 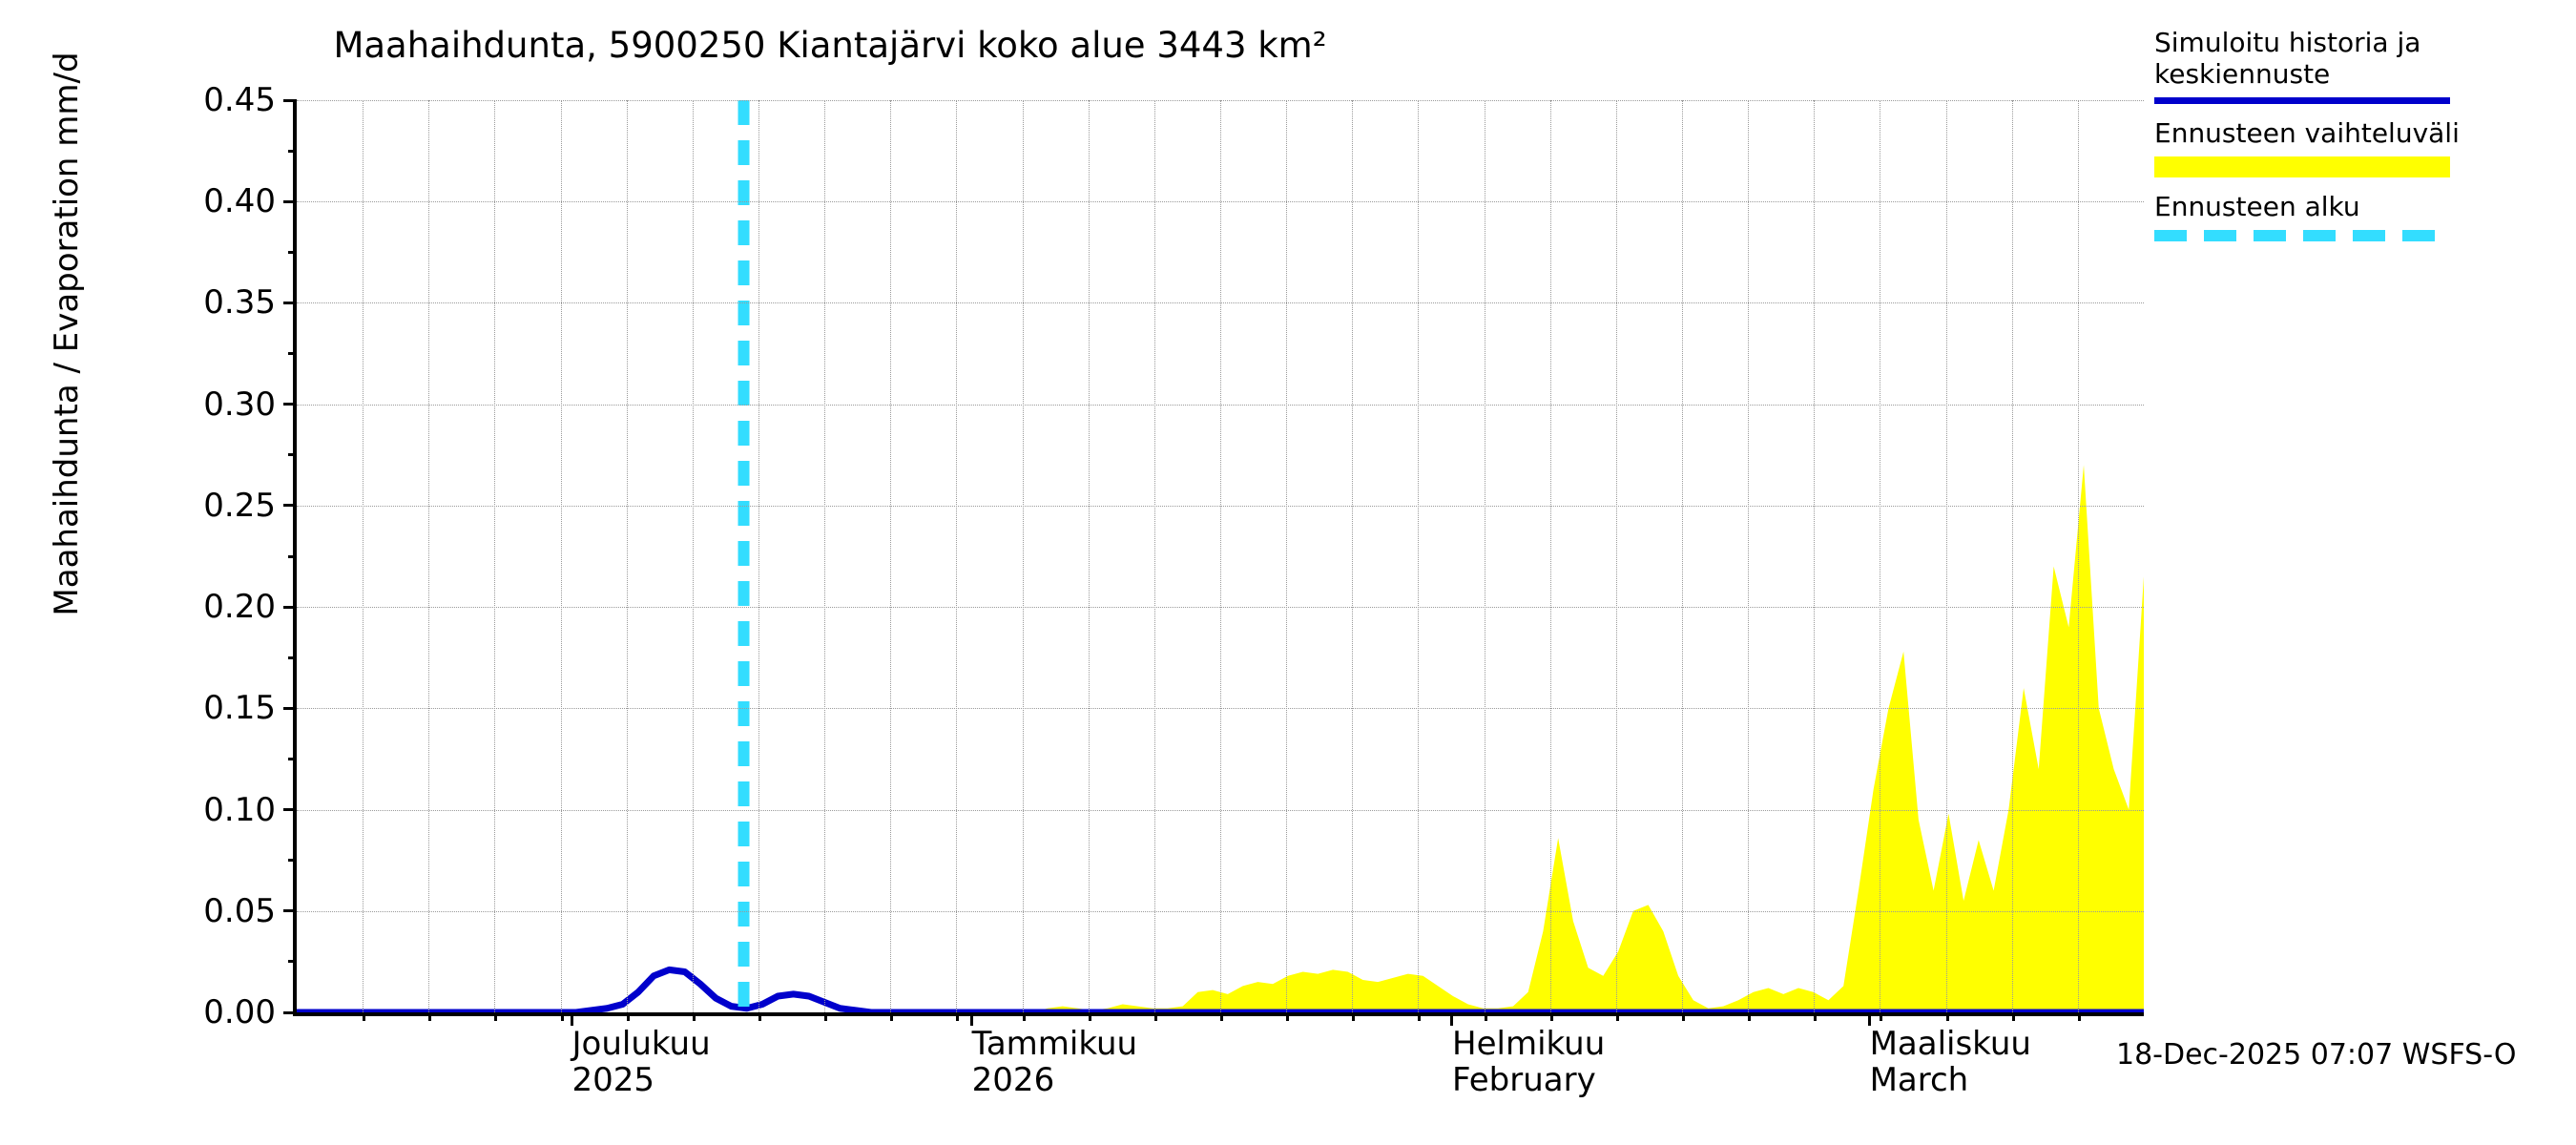 What do you see at coordinates (1054, 1044) in the screenshot?
I see `x-axis-tick-label-fi: Tammikuu` at bounding box center [1054, 1044].